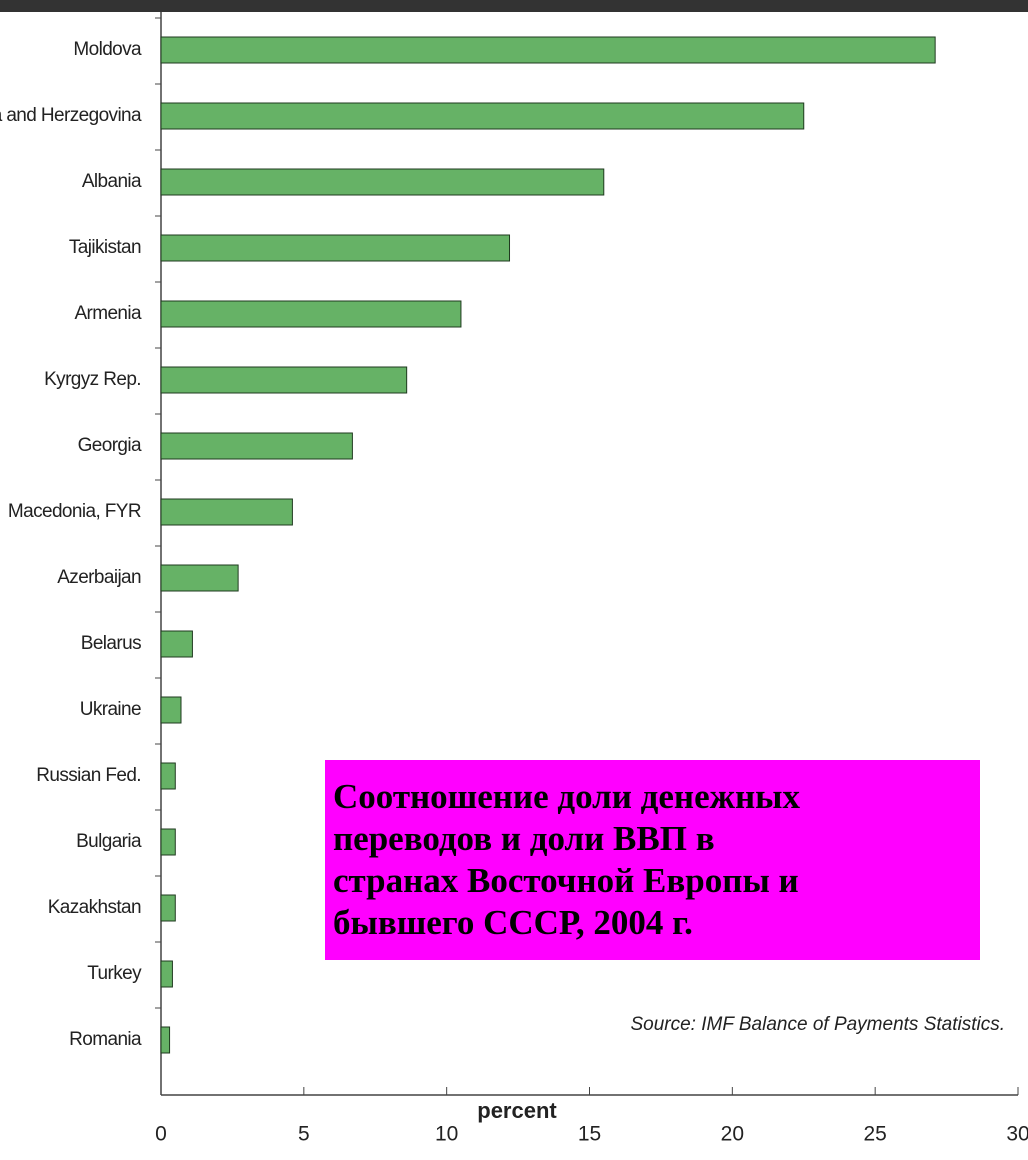 This screenshot has width=1028, height=1160. Describe the element at coordinates (71, 115) in the screenshot. I see `y-tick-label: Bosnia and Herzegovina` at that location.